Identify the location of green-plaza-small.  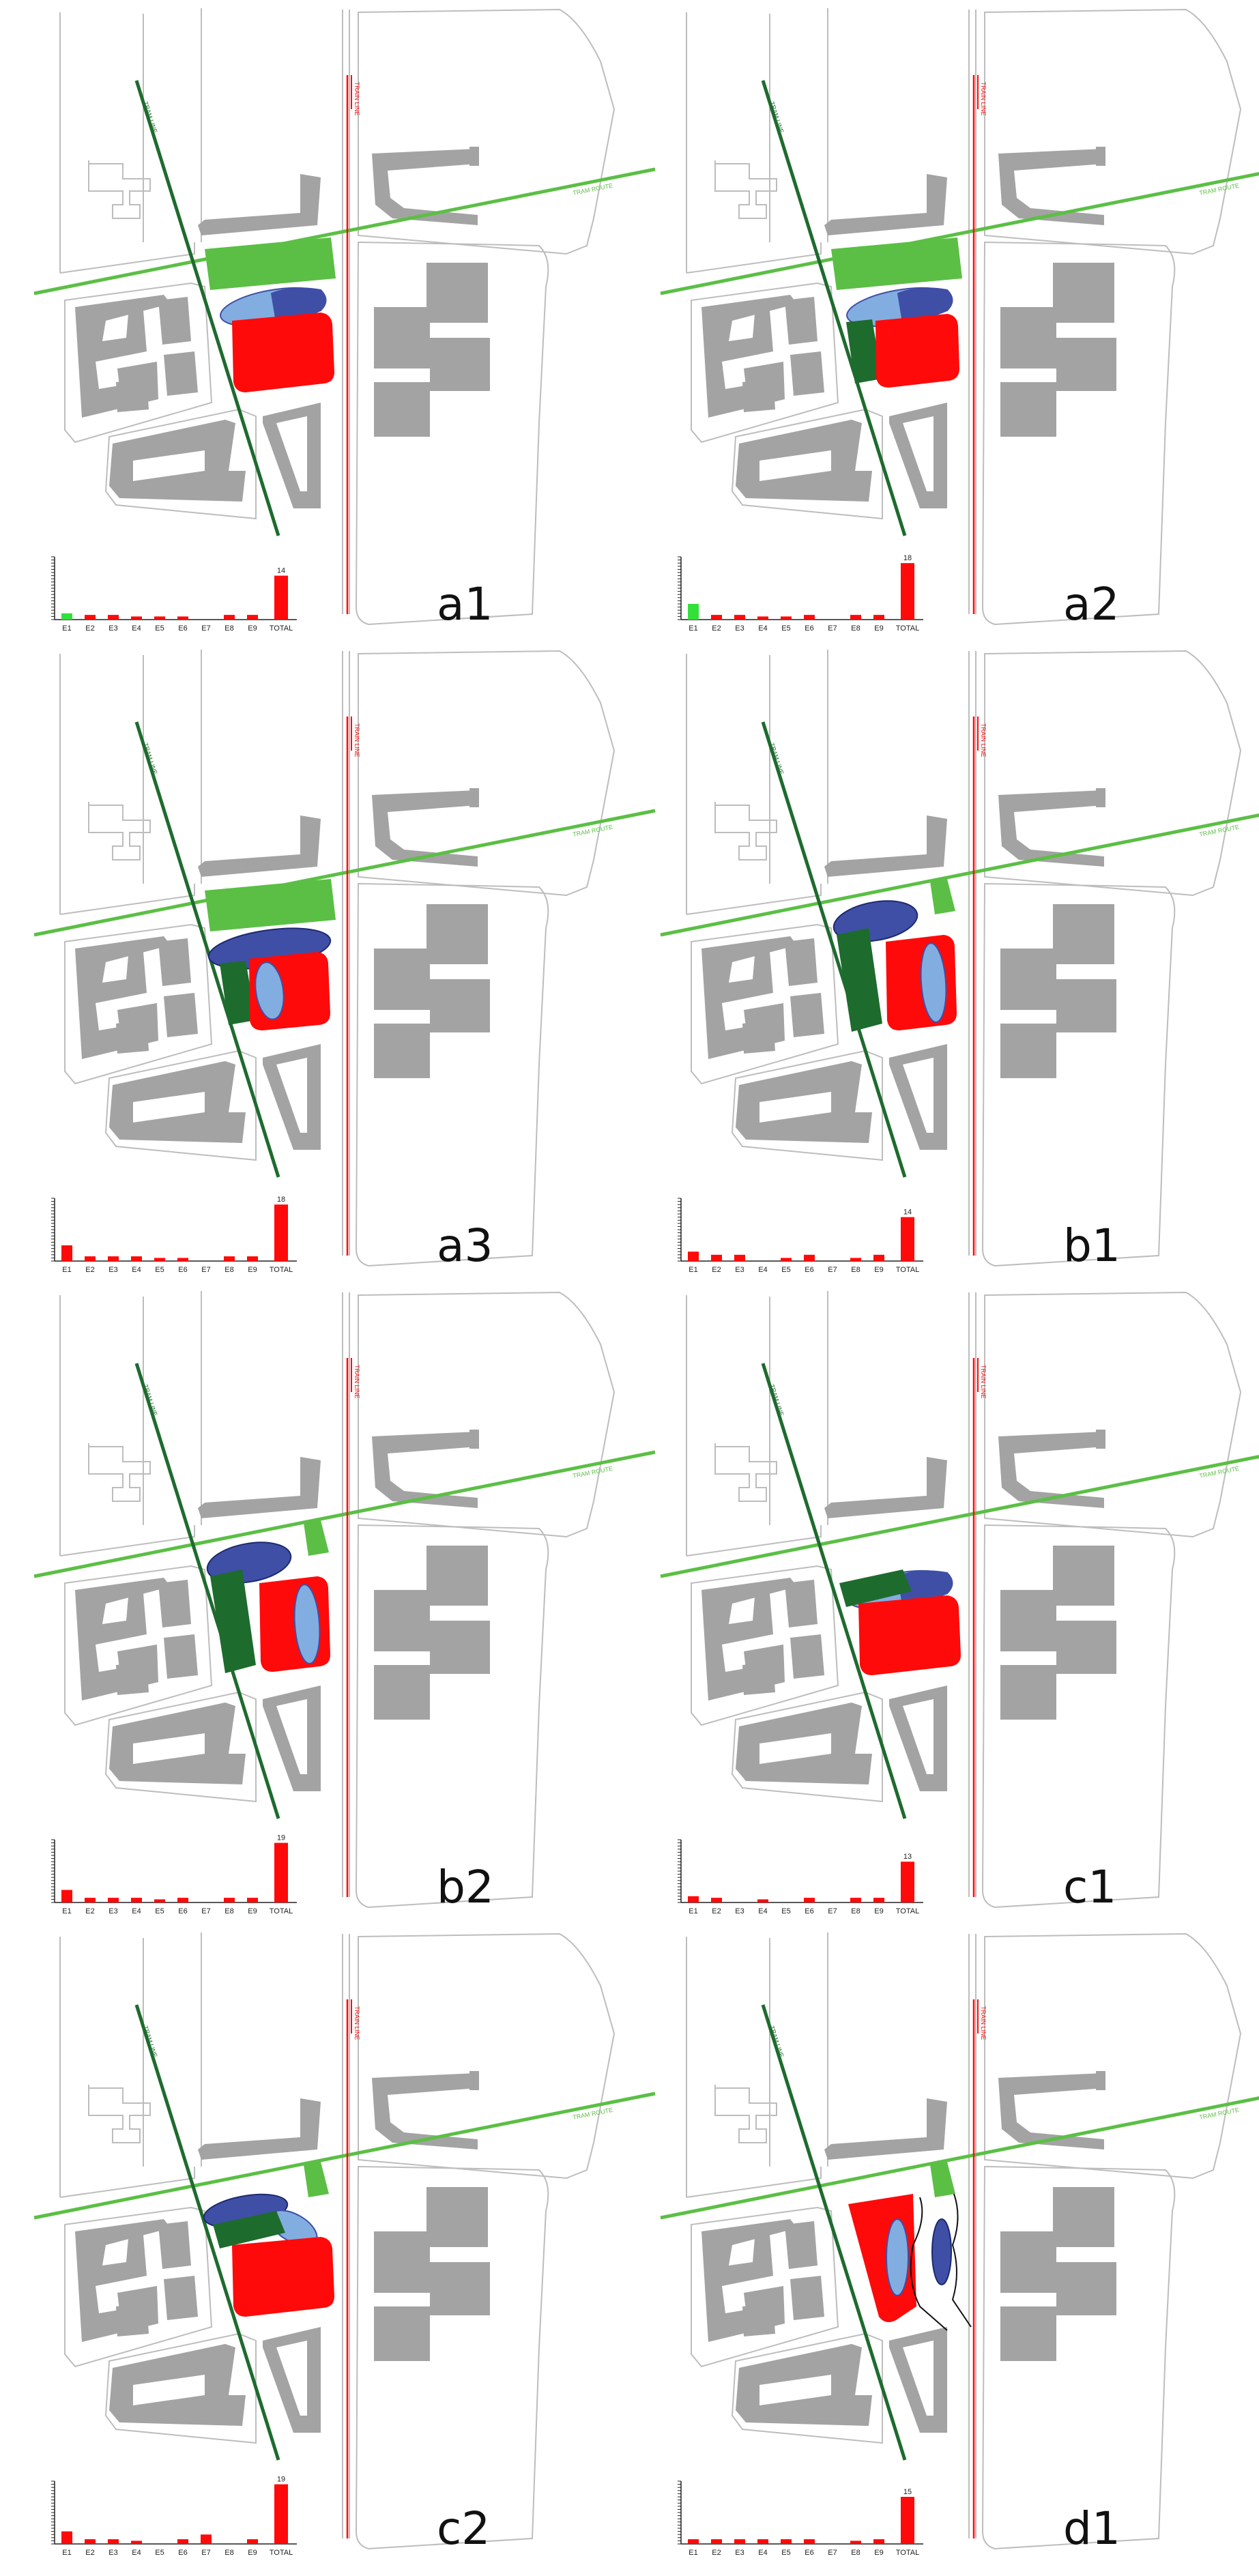
(943, 2179).